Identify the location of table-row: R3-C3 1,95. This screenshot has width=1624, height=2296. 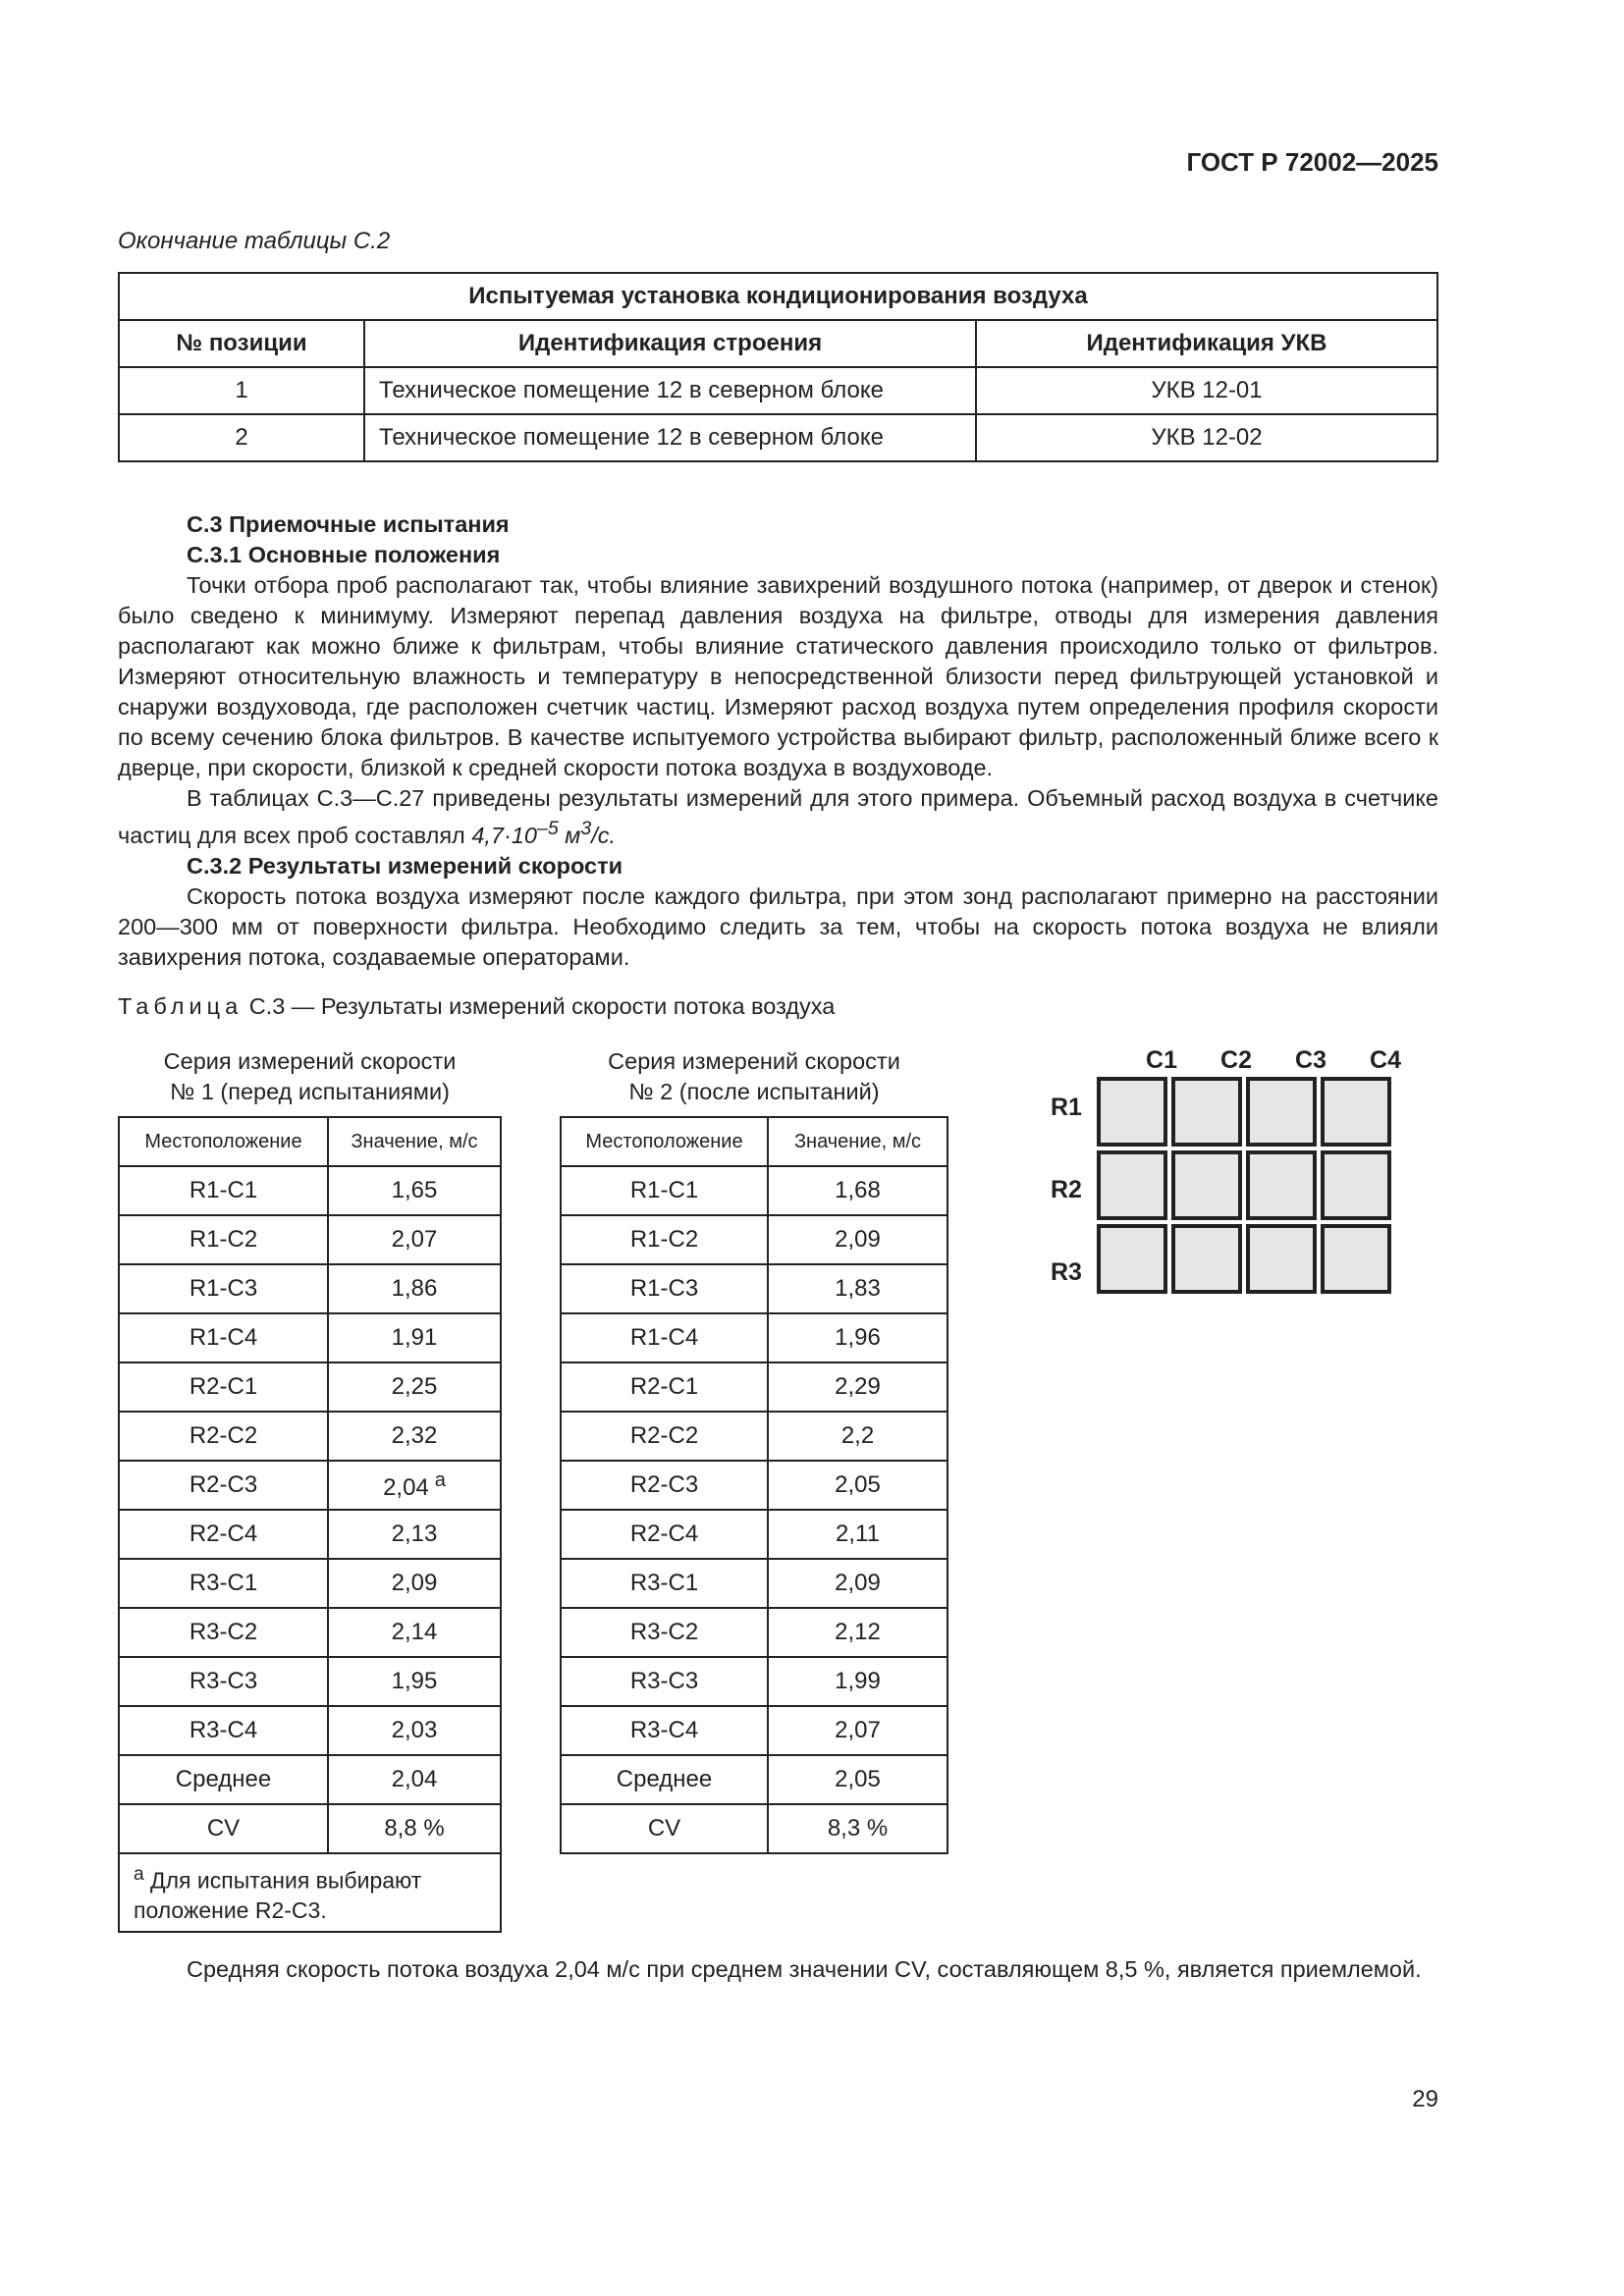
(310, 1681).